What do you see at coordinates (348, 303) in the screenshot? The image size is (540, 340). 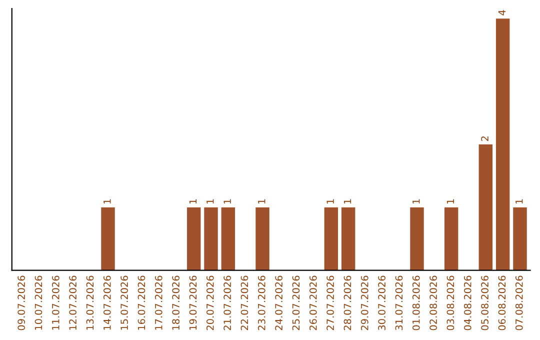 I see `x-tick-label: 28.07.2026` at bounding box center [348, 303].